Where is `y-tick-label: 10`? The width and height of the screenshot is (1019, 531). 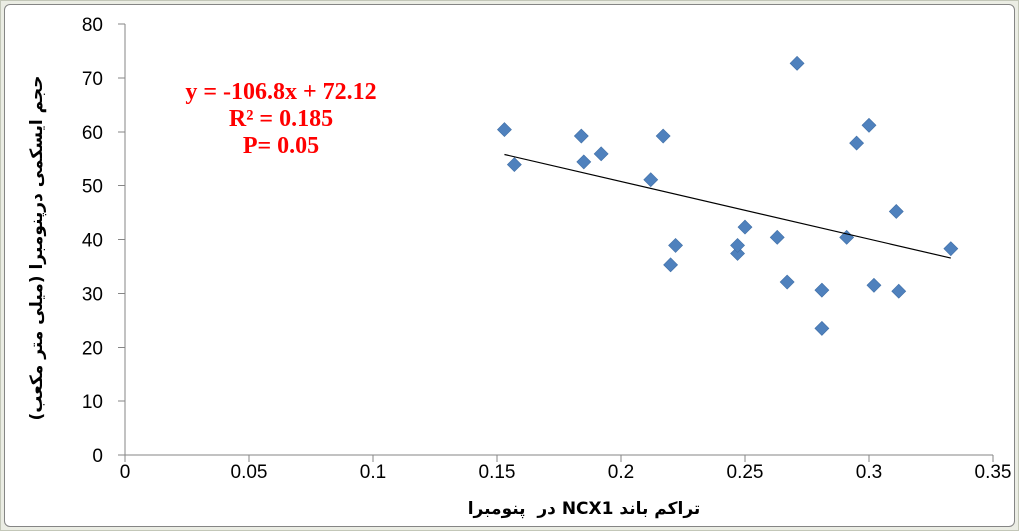 y-tick-label: 10 is located at coordinates (92, 402).